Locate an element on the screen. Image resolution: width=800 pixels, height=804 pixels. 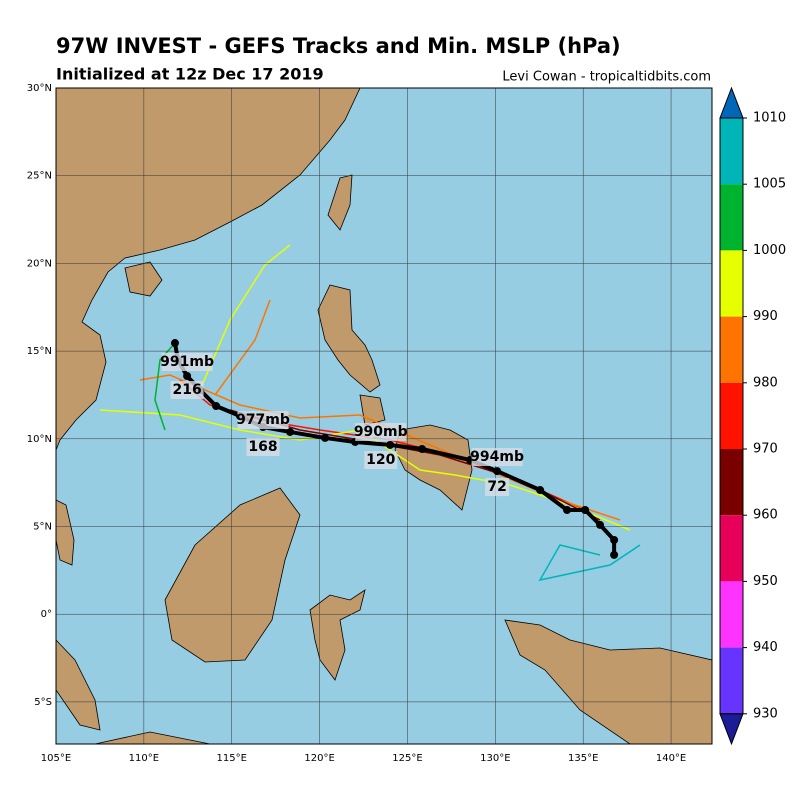
colorbar-label: 1000 is located at coordinates (769, 250).